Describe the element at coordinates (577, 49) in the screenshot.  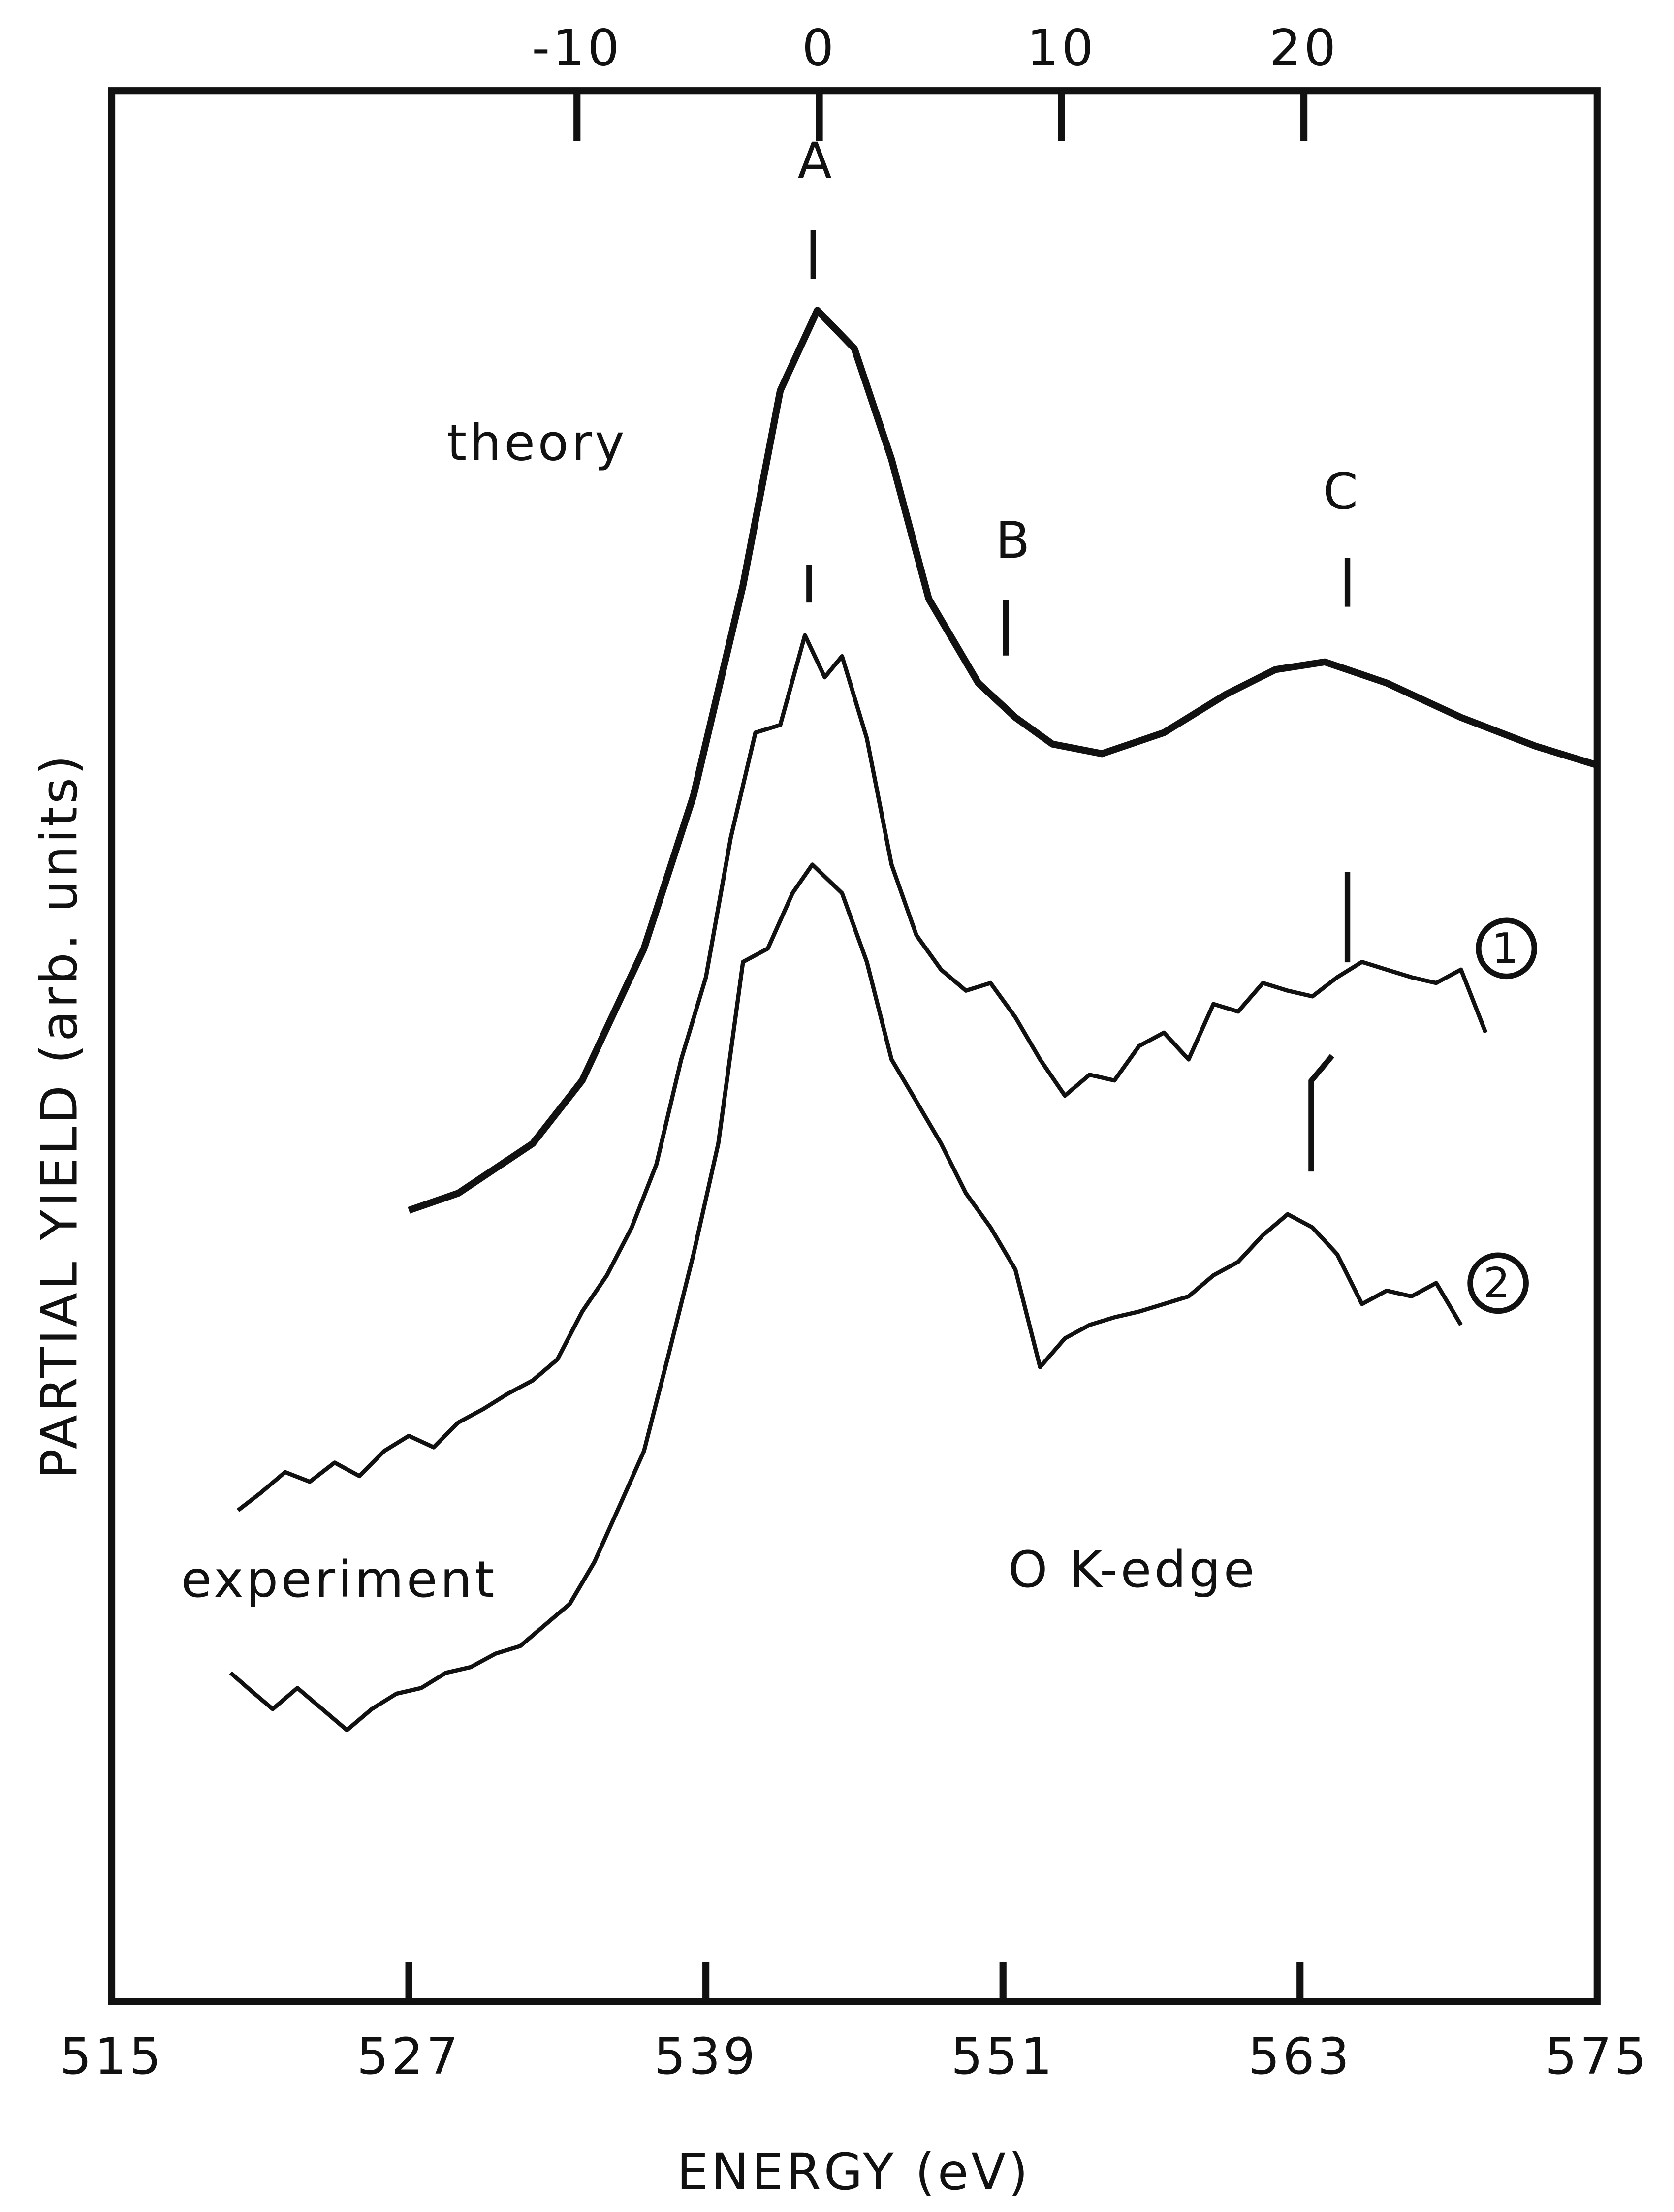
I see `x2-tick-label: -10` at that location.